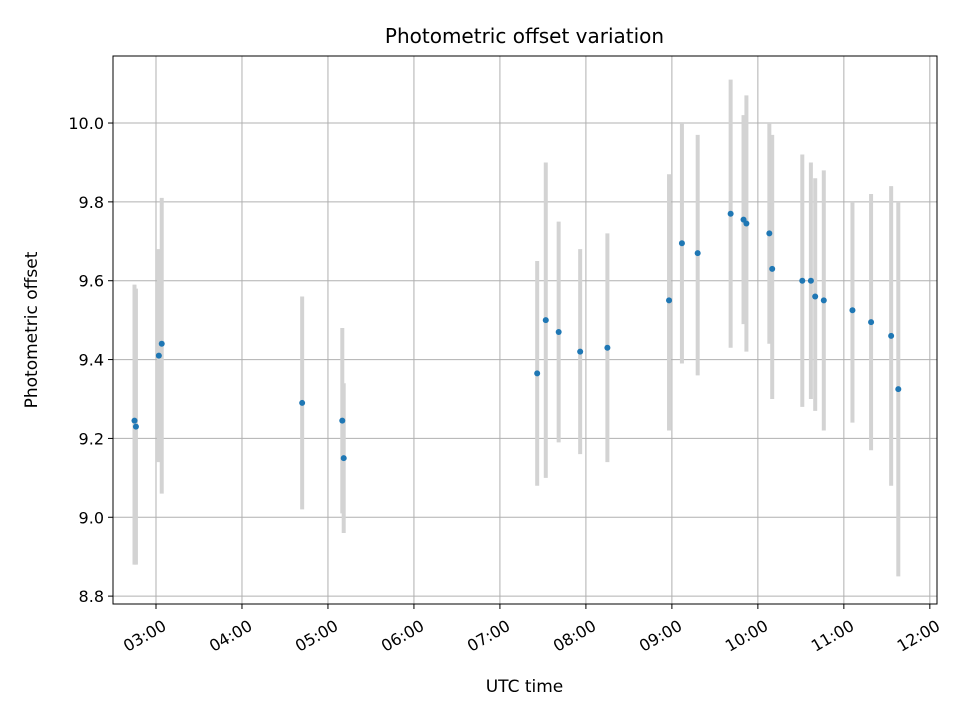 This screenshot has width=960, height=720. Describe the element at coordinates (832, 636) in the screenshot. I see `x-tick-label: 11:00` at that location.